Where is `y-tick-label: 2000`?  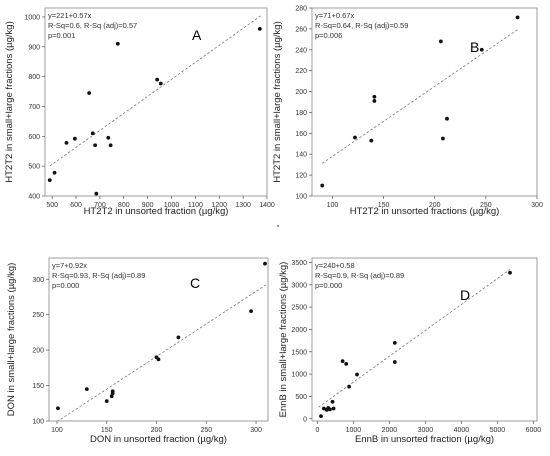 y-tick-label: 2000 is located at coordinates (299, 330).